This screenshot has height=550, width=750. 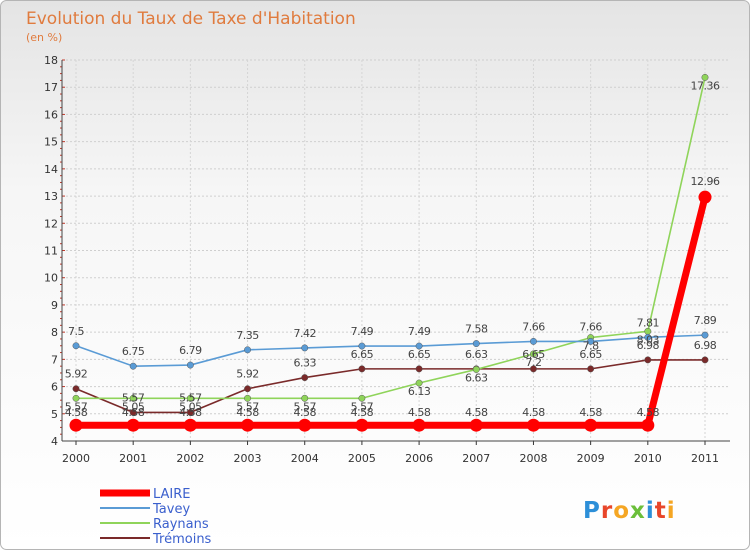 I want to click on legend-label-tremoins: Trémoins, so click(x=182, y=539).